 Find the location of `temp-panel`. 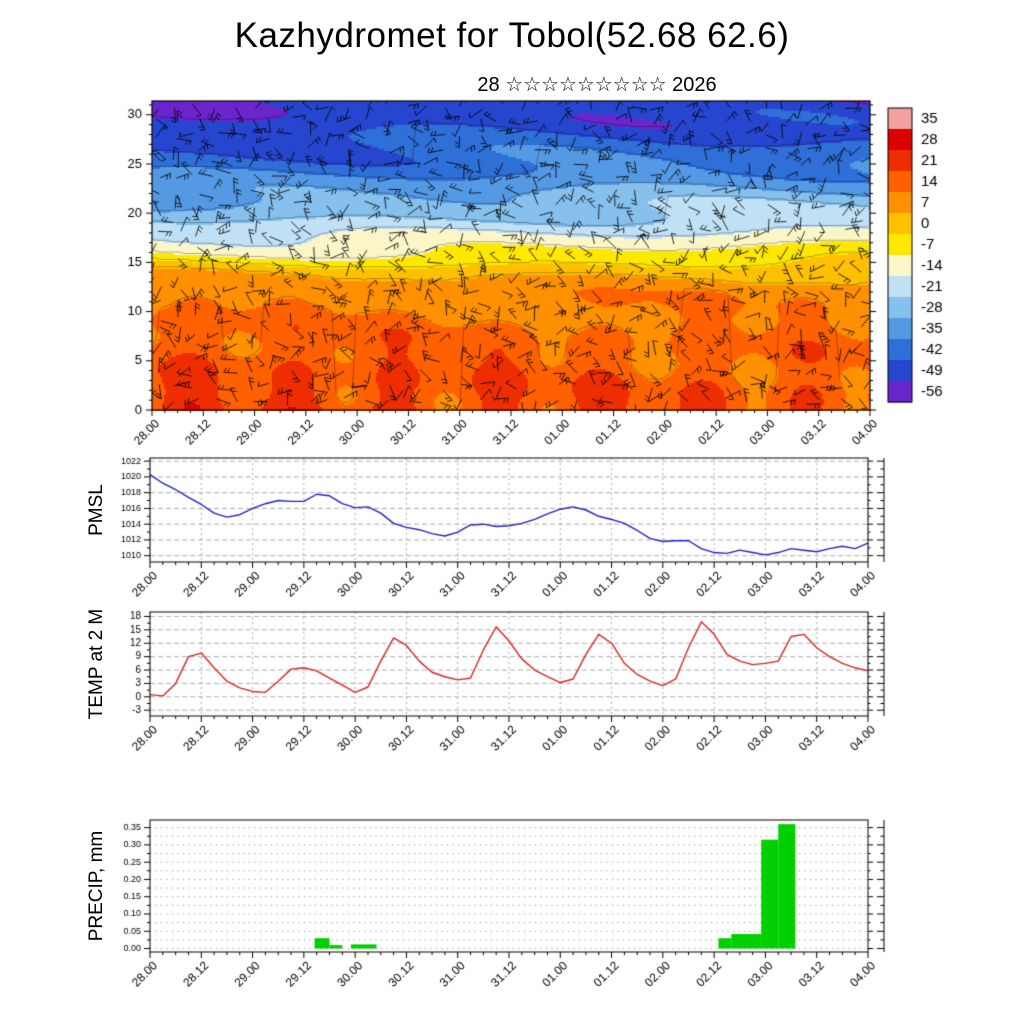

temp-panel is located at coordinates (509, 664).